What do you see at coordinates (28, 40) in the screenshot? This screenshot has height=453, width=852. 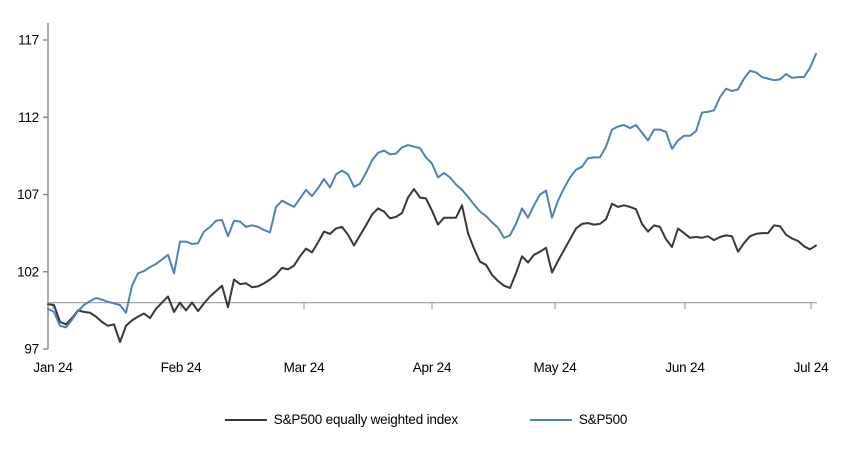 I see `y-axis-tick-label: 117` at bounding box center [28, 40].